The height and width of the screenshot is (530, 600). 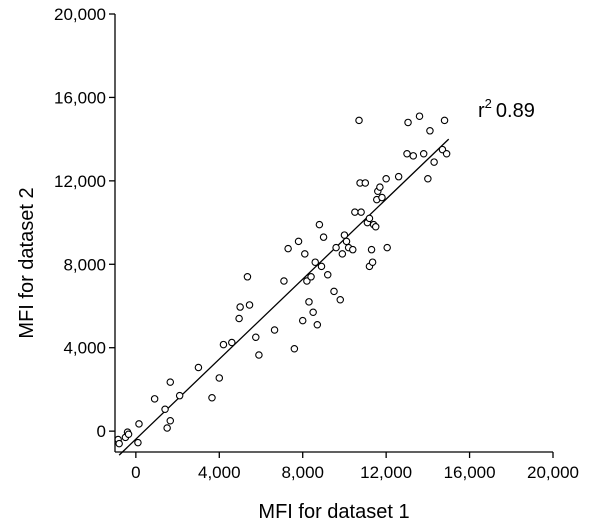 I want to click on y-tick-label: 4,000, so click(x=84, y=348).